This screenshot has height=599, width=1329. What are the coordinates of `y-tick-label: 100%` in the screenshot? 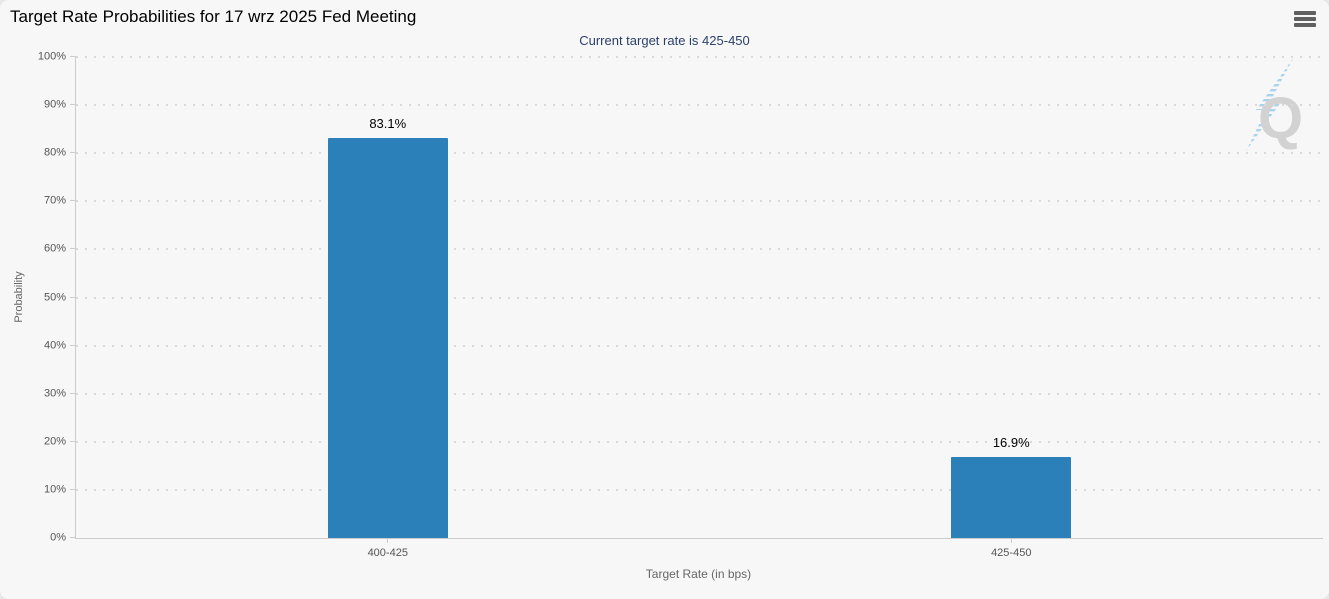 It's located at (51, 56).